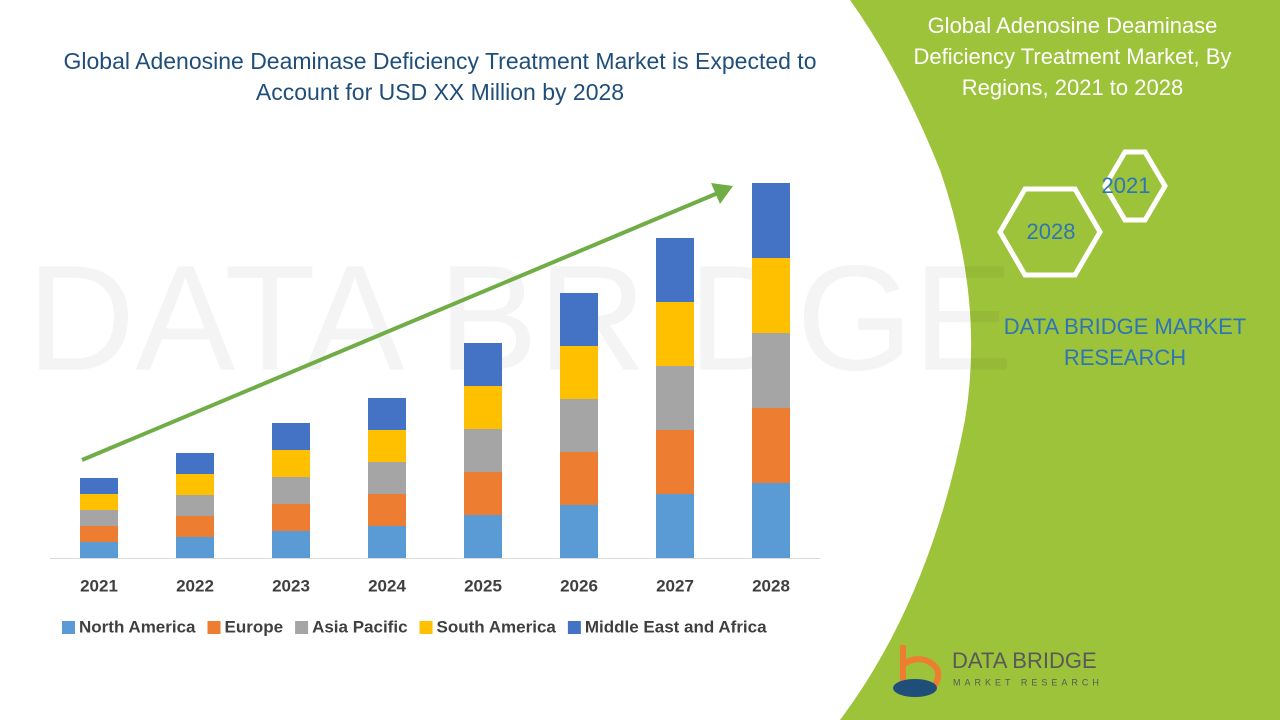 The width and height of the screenshot is (1280, 720). Describe the element at coordinates (359, 626) in the screenshot. I see `legend-label: Asia Pacific` at that location.